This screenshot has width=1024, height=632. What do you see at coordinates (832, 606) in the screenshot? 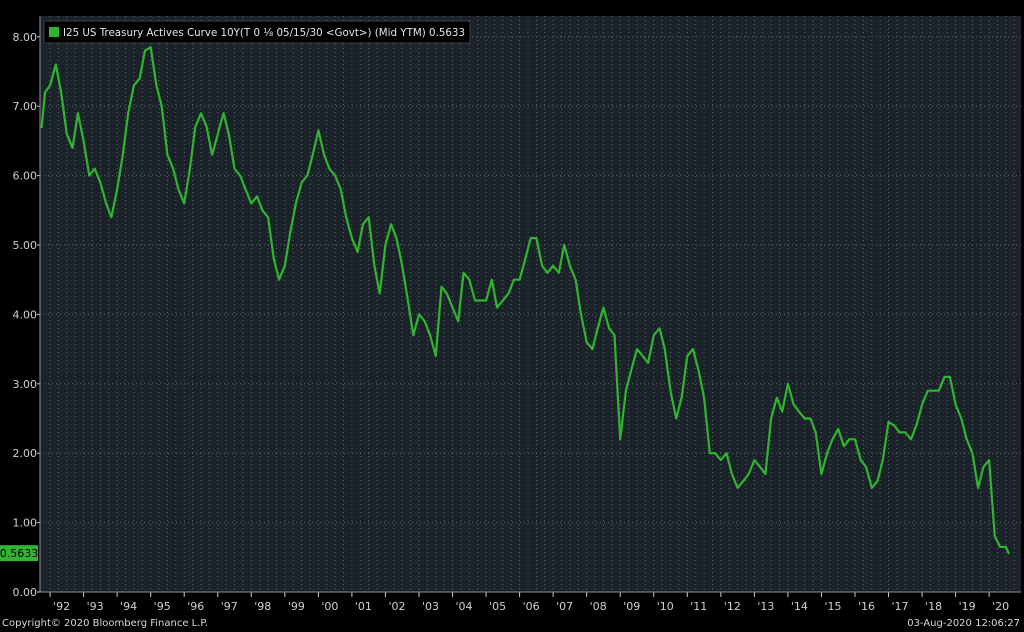
I see `x-tick-label: '15` at bounding box center [832, 606].